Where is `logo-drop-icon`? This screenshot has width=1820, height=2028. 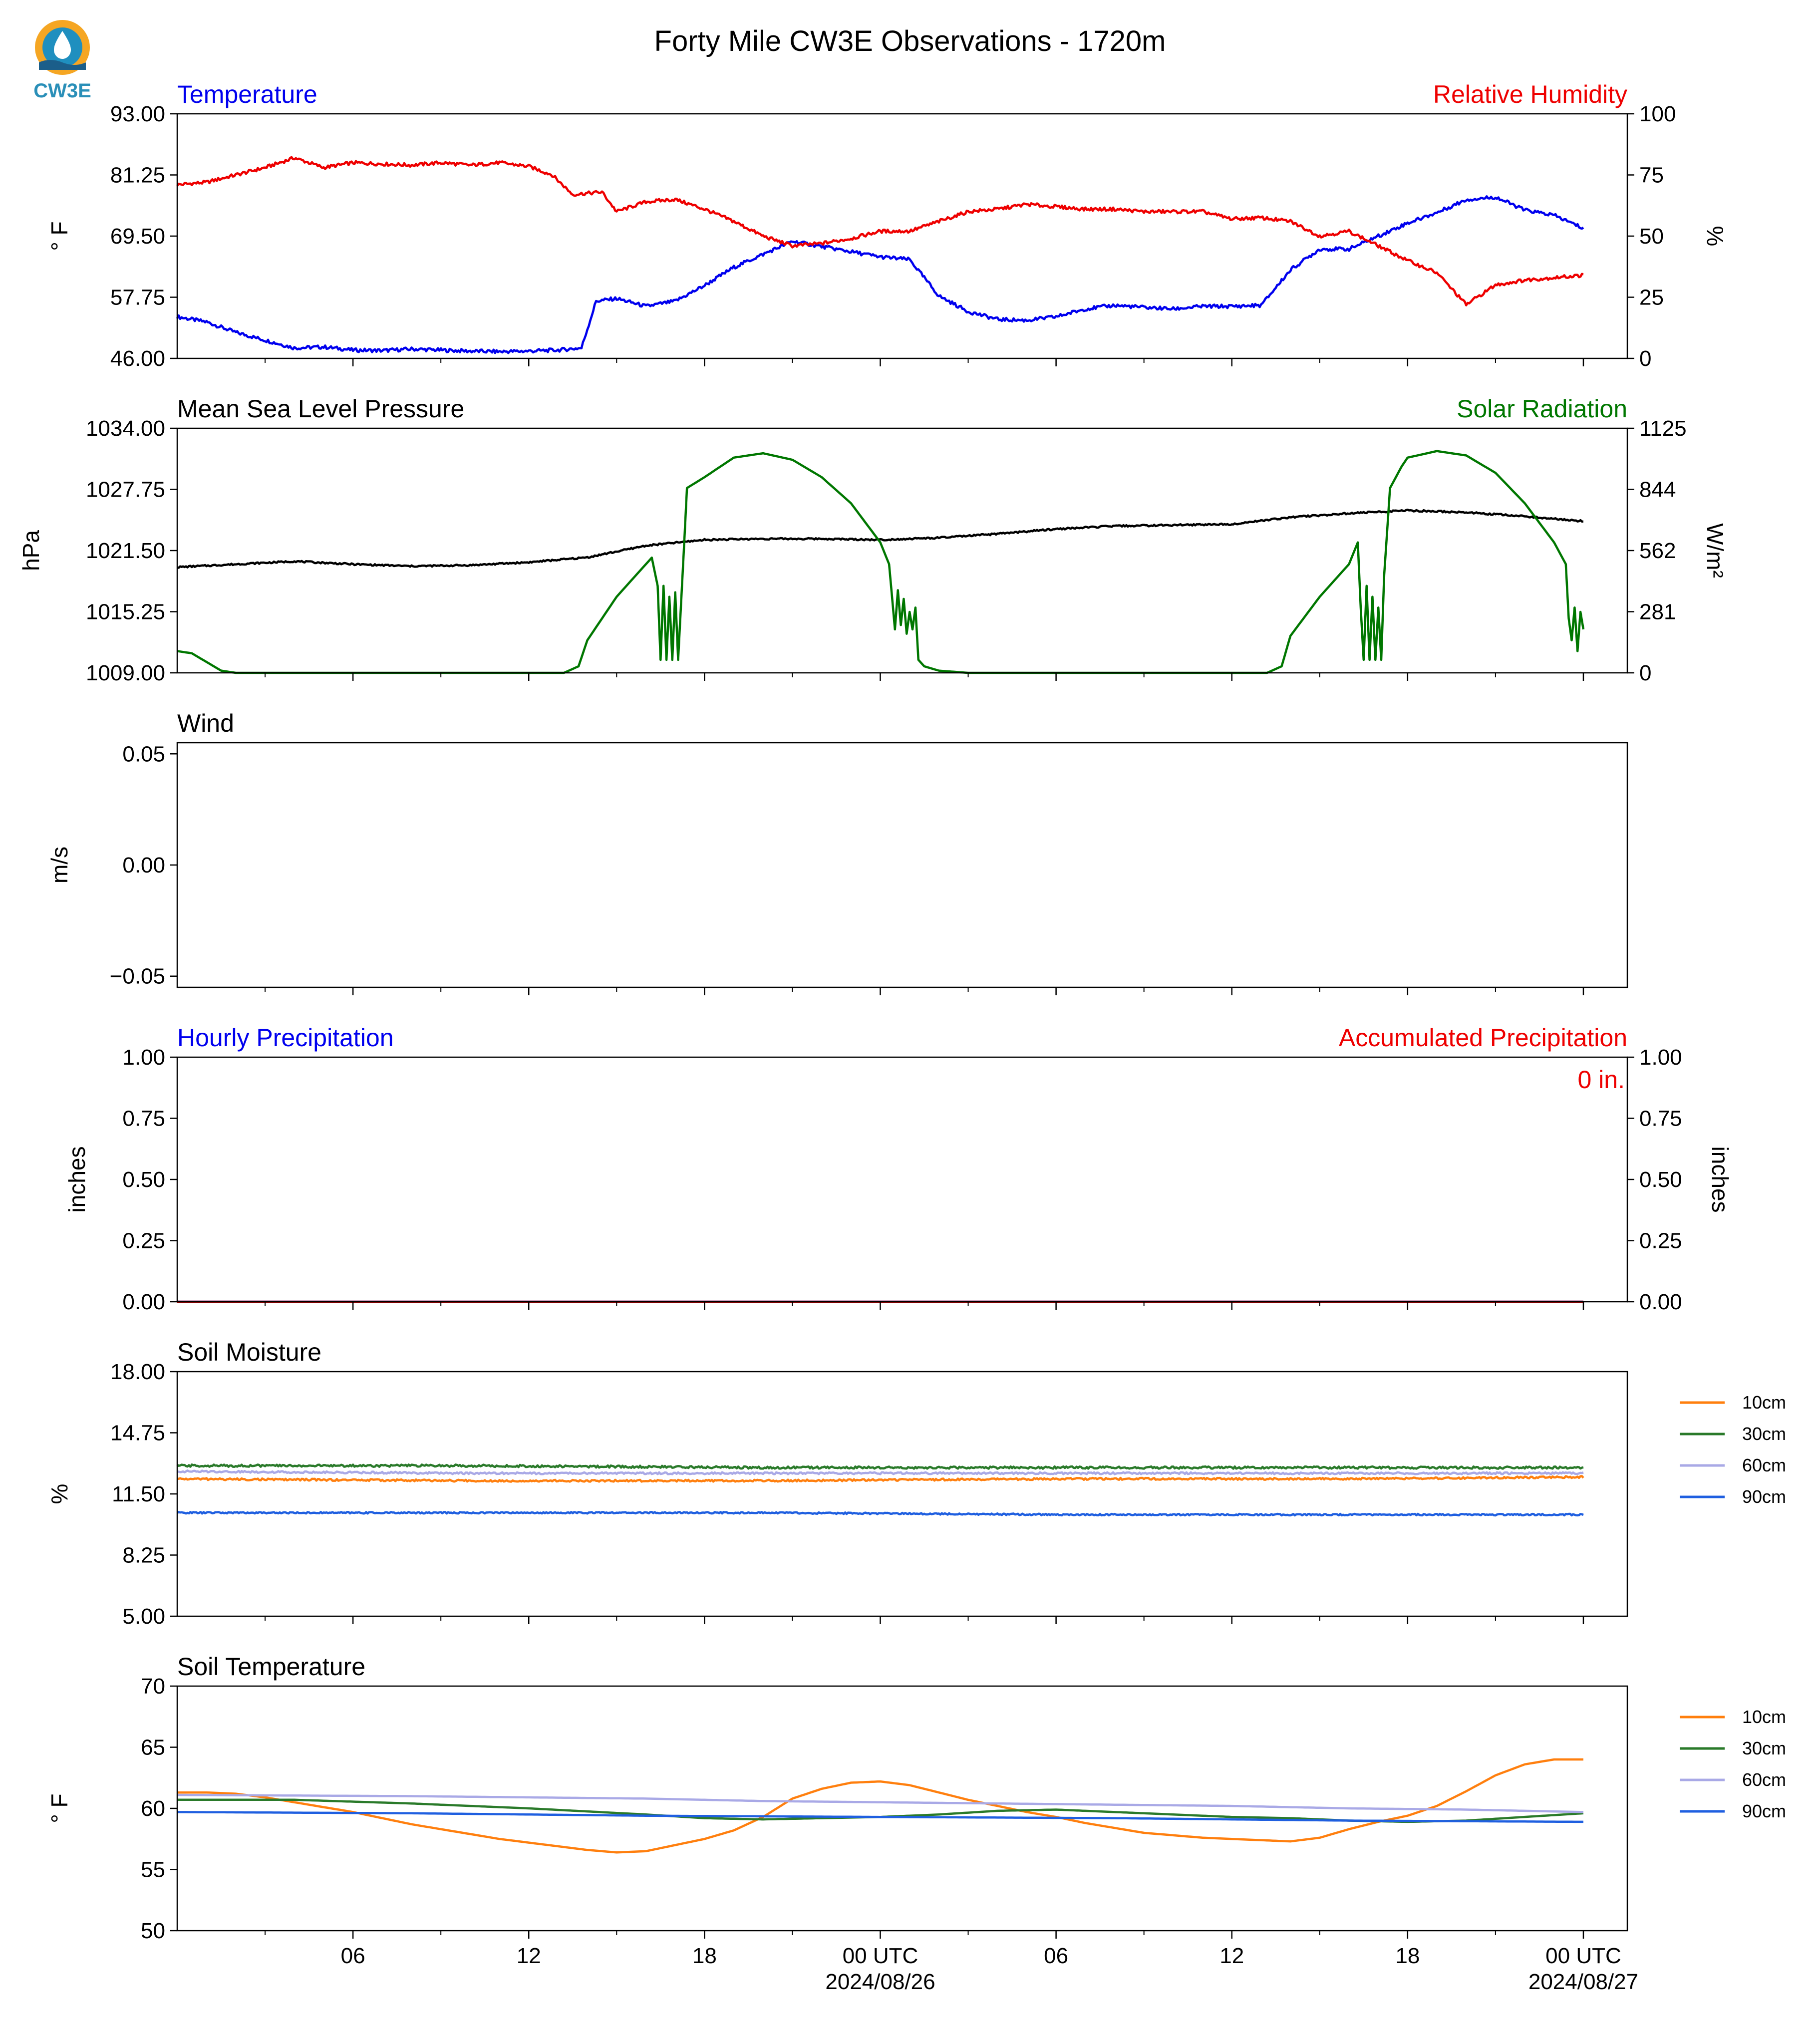 logo-drop-icon is located at coordinates (62, 45).